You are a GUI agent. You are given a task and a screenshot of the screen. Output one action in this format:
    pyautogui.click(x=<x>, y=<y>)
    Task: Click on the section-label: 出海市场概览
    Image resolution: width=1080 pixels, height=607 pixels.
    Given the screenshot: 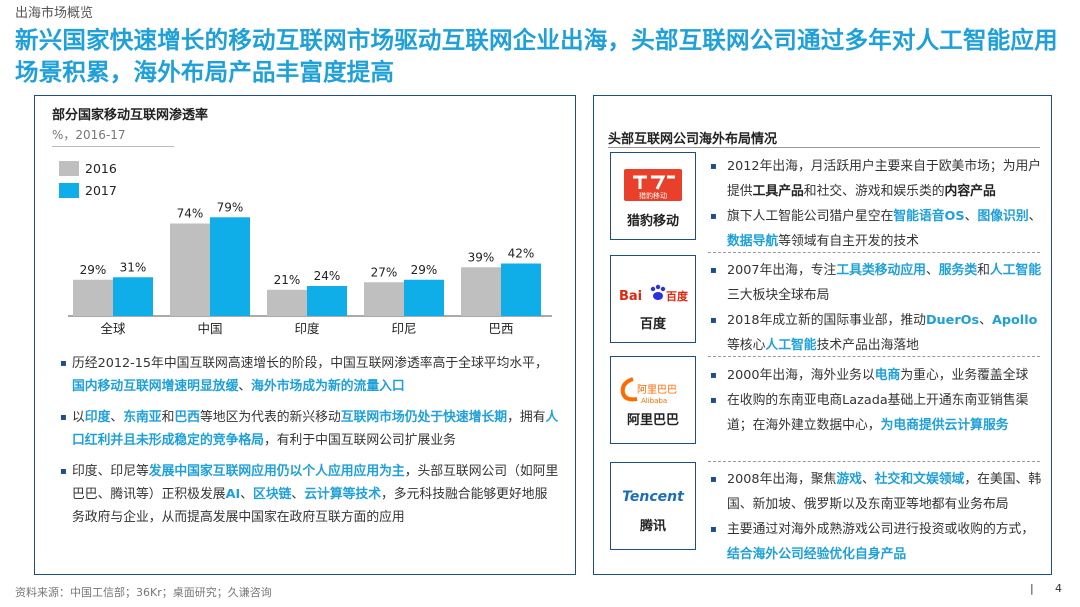 What is the action you would take?
    pyautogui.click(x=54, y=13)
    